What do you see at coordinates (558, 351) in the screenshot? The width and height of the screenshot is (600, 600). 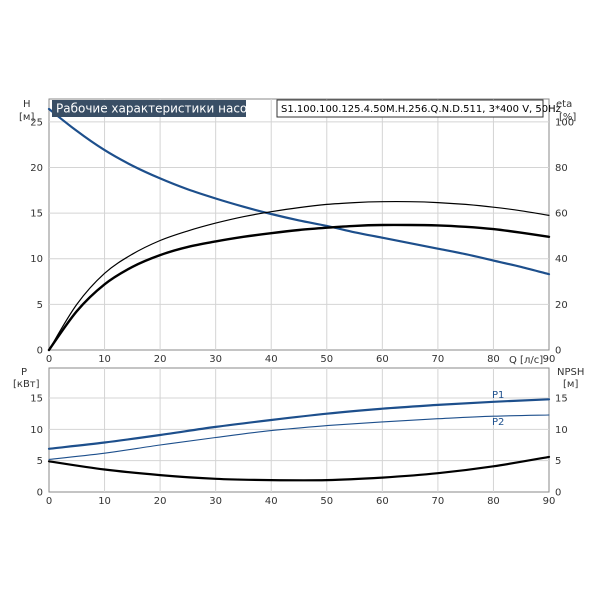 I see `top-y-right-tick: 0` at bounding box center [558, 351].